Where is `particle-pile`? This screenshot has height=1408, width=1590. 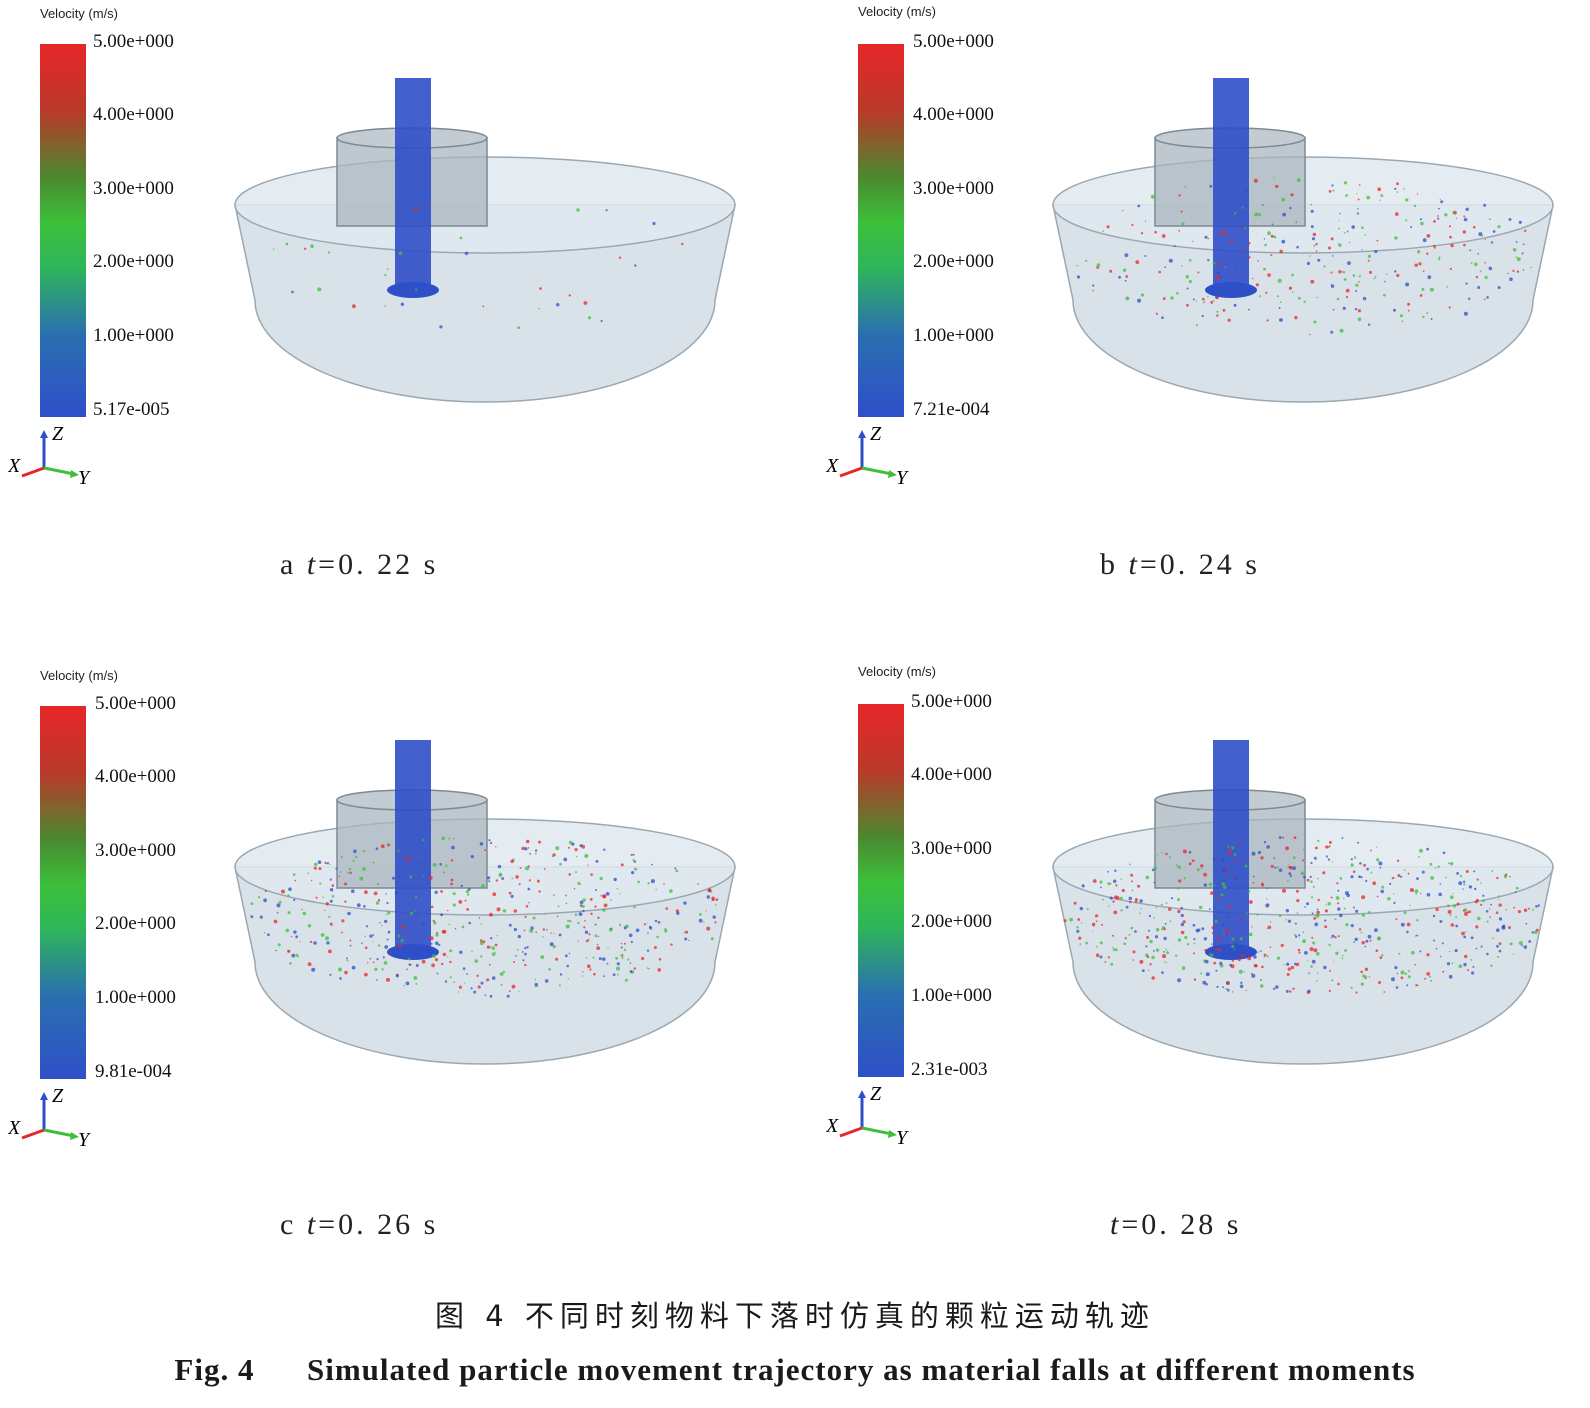
particle-pile is located at coordinates (1231, 290).